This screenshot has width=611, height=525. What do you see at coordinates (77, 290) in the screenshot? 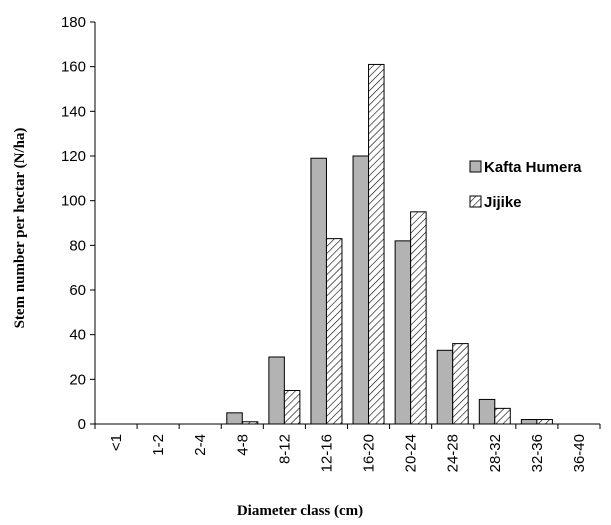
I see `y-tick-label: 60` at bounding box center [77, 290].